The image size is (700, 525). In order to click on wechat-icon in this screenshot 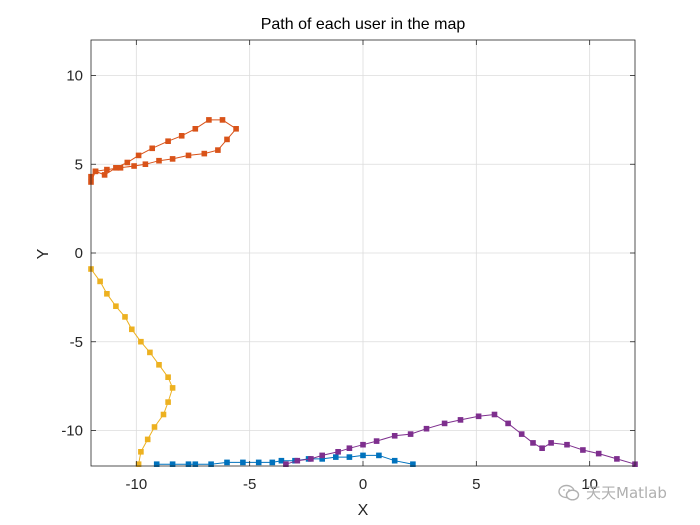, I will do `click(569, 492)`.